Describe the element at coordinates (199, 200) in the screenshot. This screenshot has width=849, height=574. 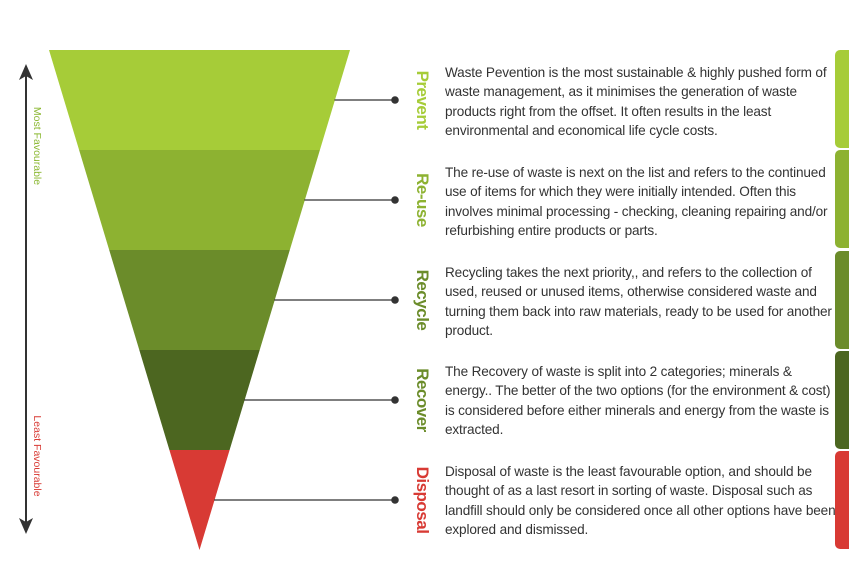
I see `funnel-band-re-use` at that location.